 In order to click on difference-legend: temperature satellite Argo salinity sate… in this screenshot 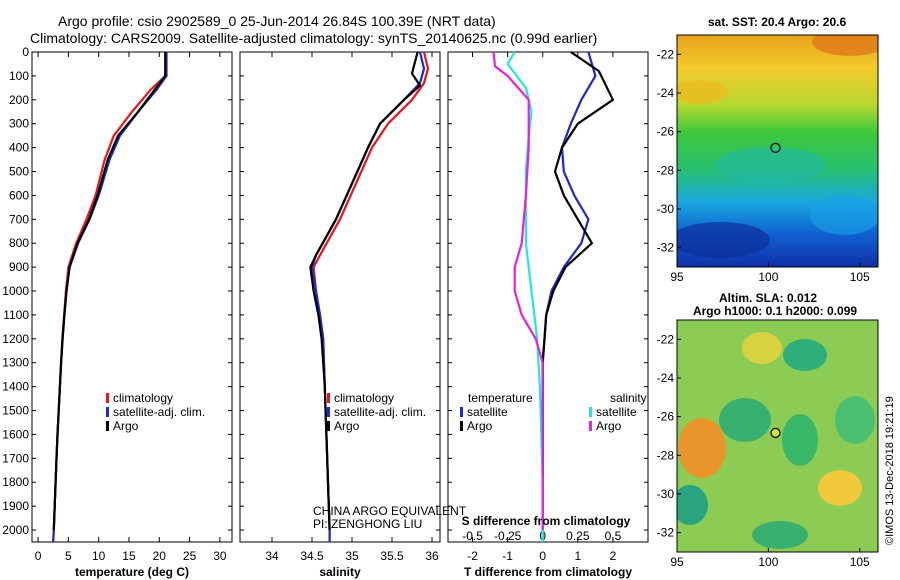, I will do `click(553, 412)`.